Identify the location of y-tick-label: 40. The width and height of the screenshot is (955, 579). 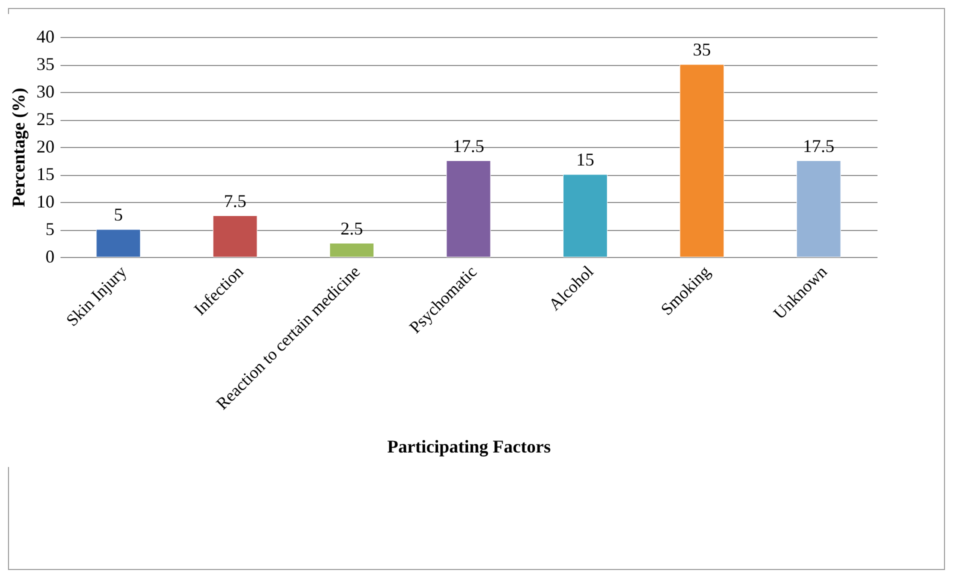
(45, 36).